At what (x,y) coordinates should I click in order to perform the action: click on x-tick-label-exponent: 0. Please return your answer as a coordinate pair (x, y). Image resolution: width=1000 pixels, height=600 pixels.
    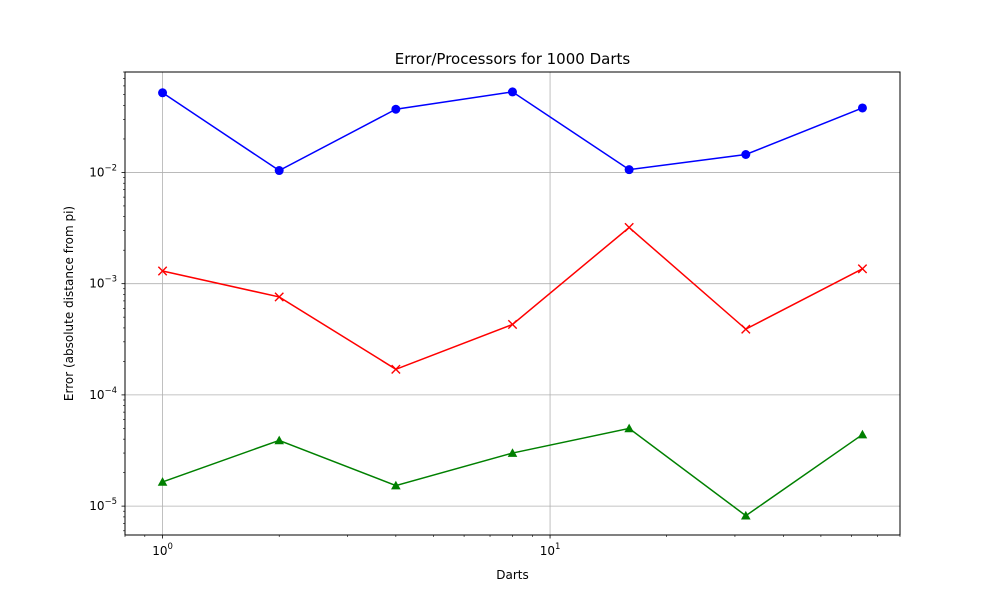
    Looking at the image, I should click on (169, 547).